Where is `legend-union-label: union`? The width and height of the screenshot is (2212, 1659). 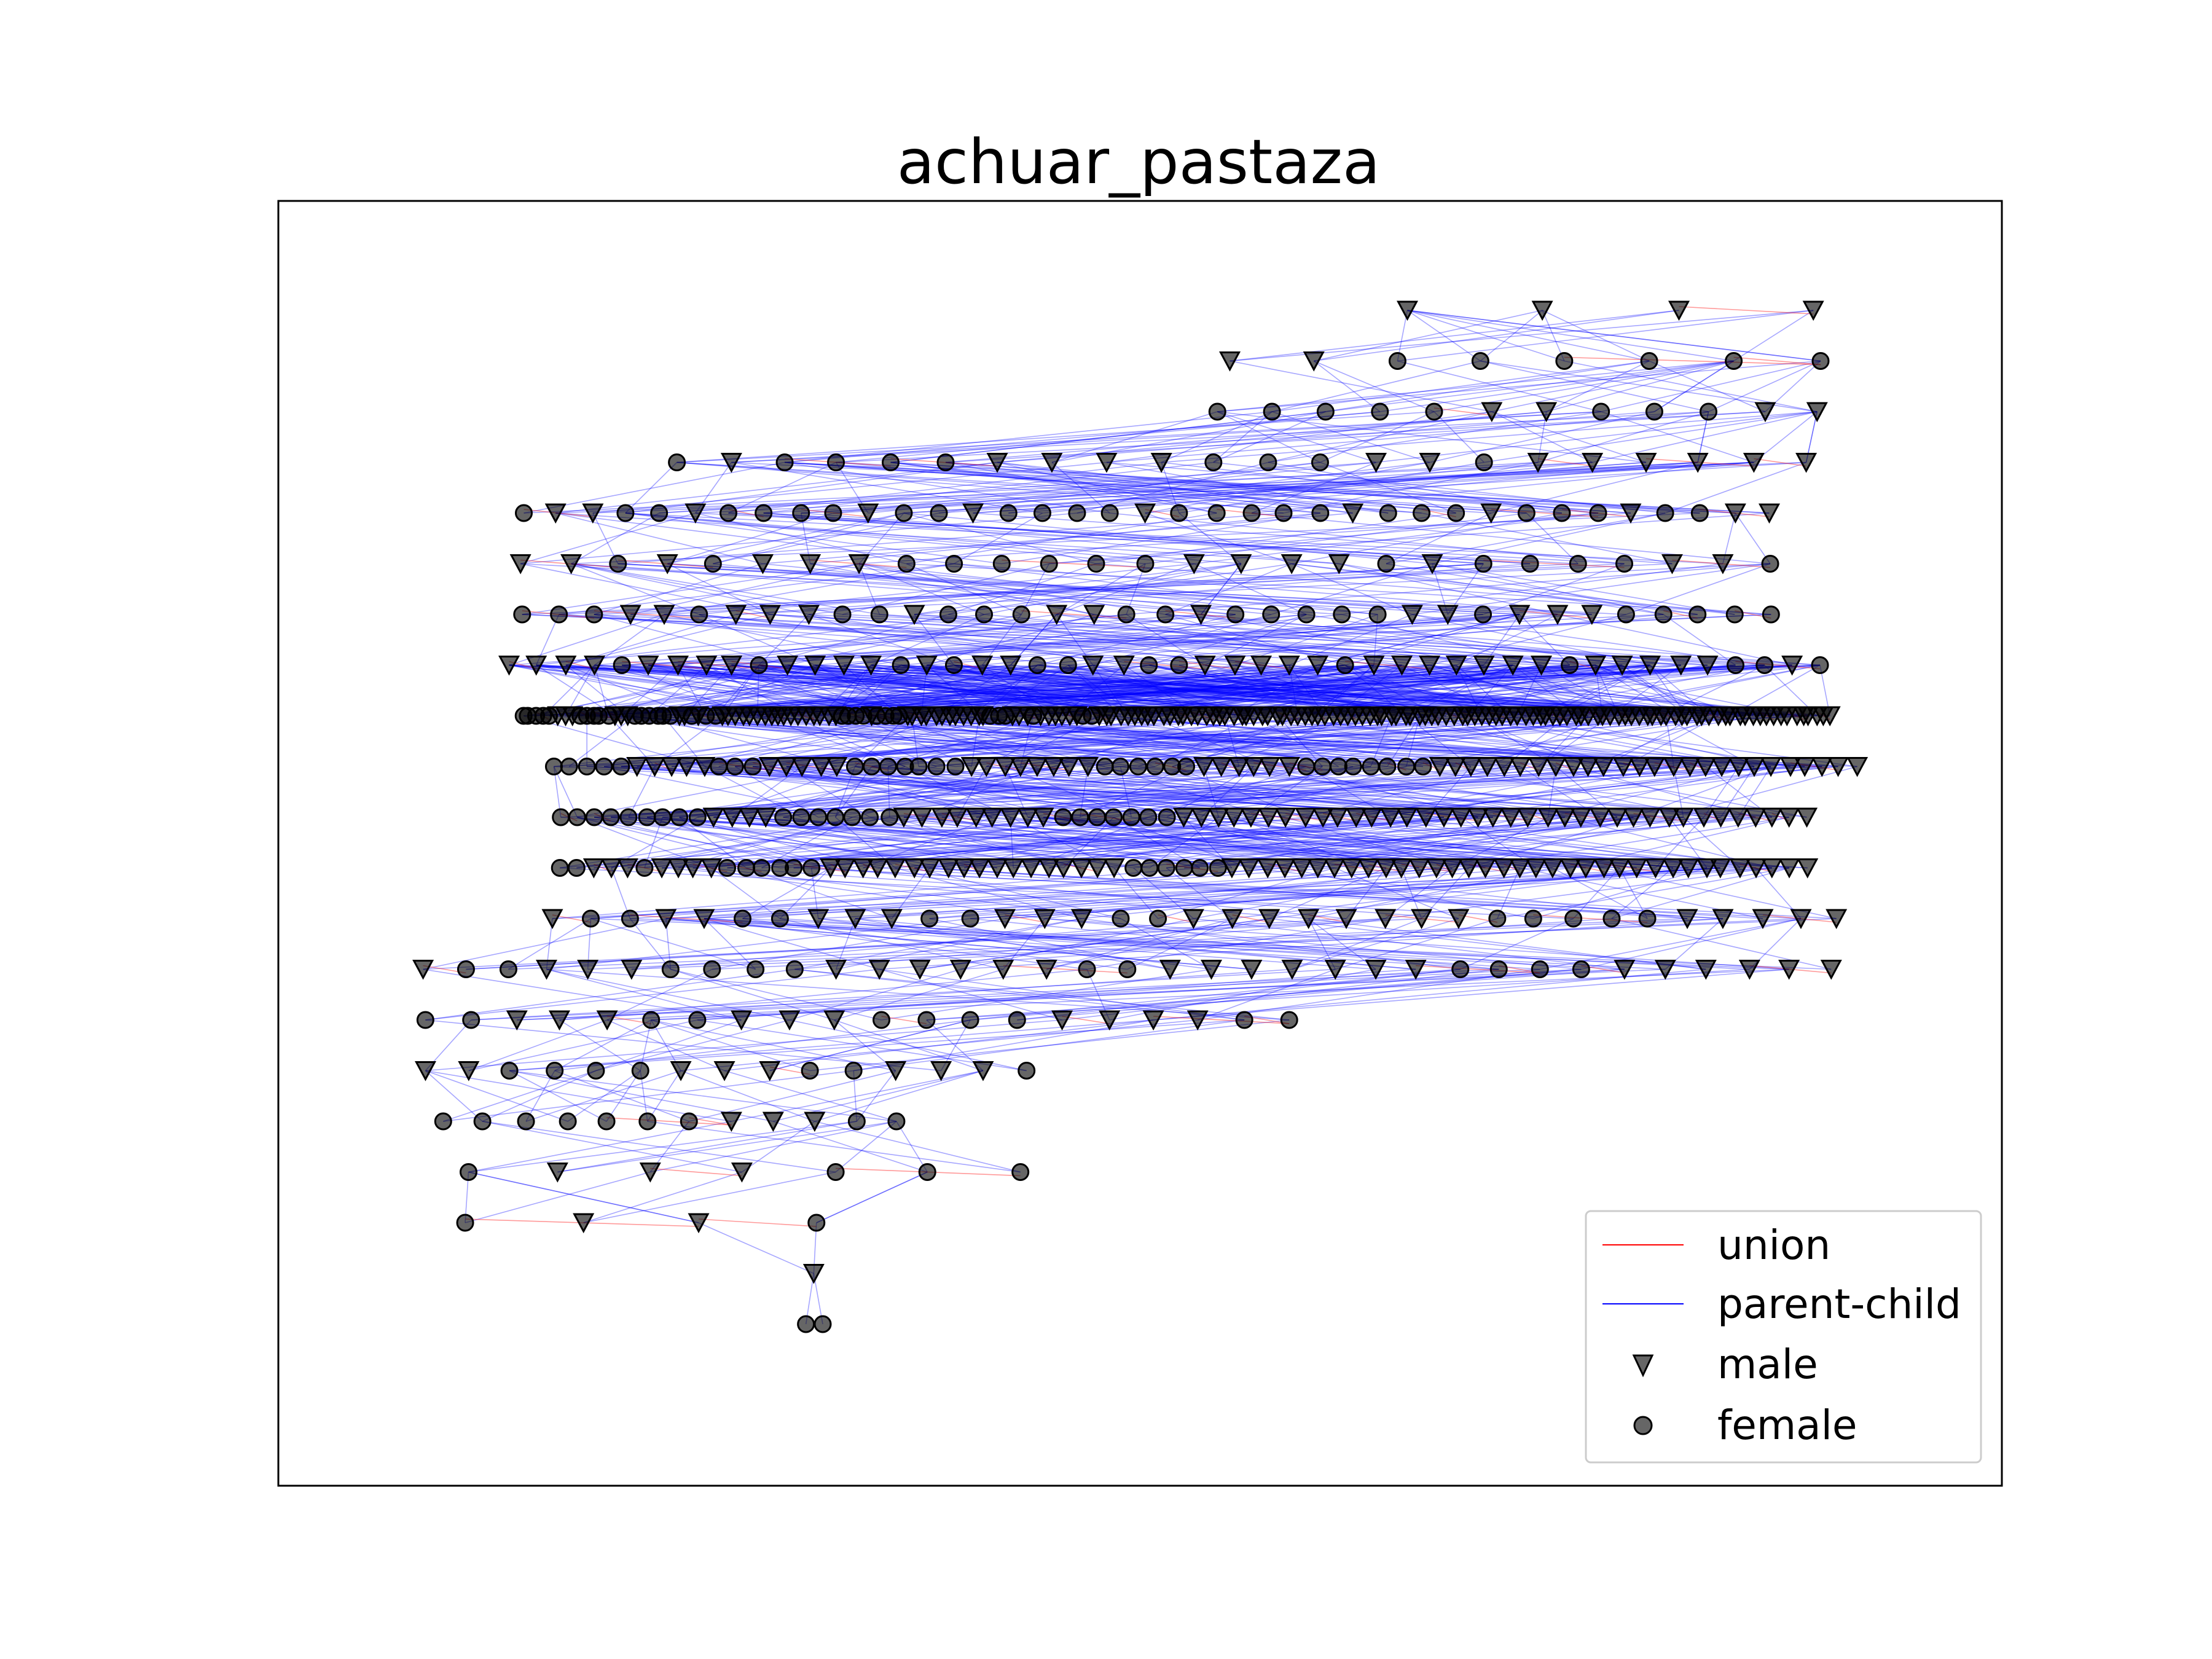
legend-union-label: union is located at coordinates (1773, 1245).